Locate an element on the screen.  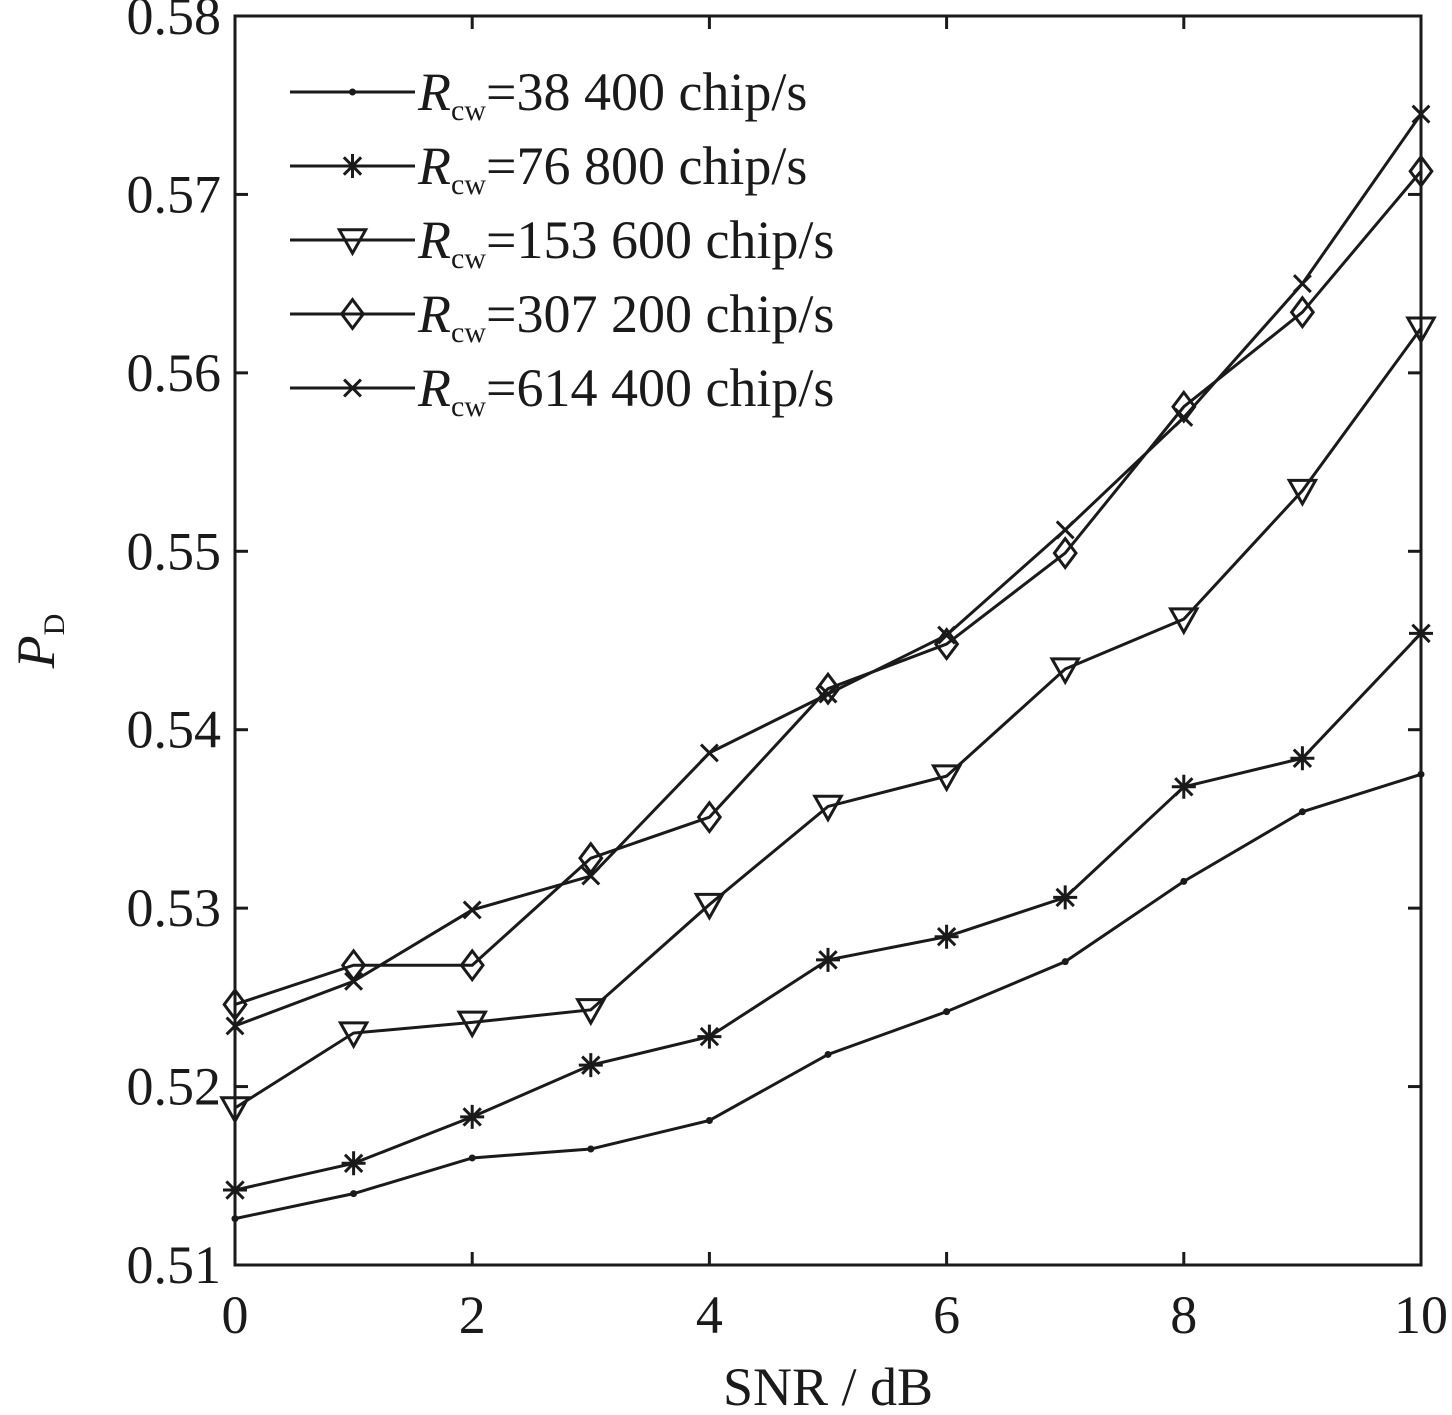
legend-value: =153 600 chip/s is located at coordinates (660, 240).